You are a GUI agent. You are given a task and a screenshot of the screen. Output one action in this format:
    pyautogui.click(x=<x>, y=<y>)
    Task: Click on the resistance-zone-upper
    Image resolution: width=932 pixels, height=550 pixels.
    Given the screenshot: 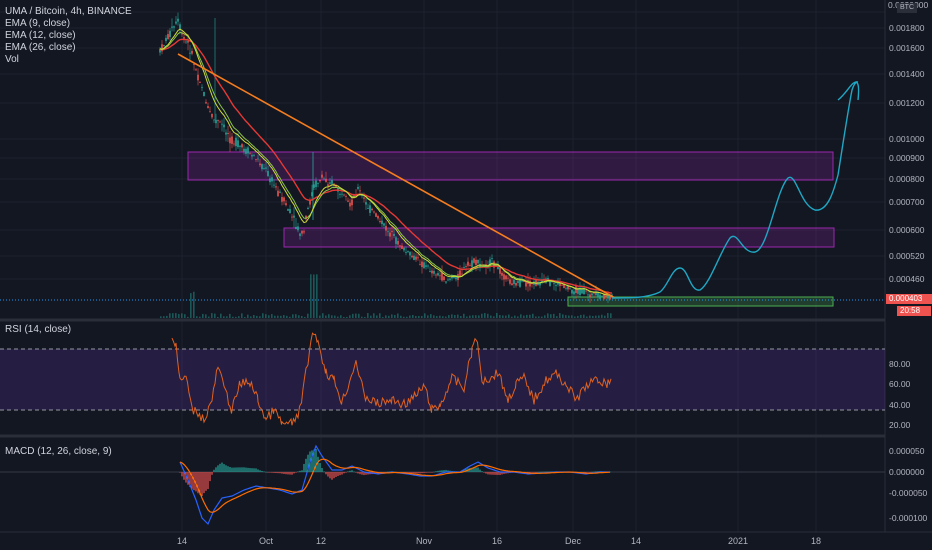 What is the action you would take?
    pyautogui.click(x=510, y=166)
    